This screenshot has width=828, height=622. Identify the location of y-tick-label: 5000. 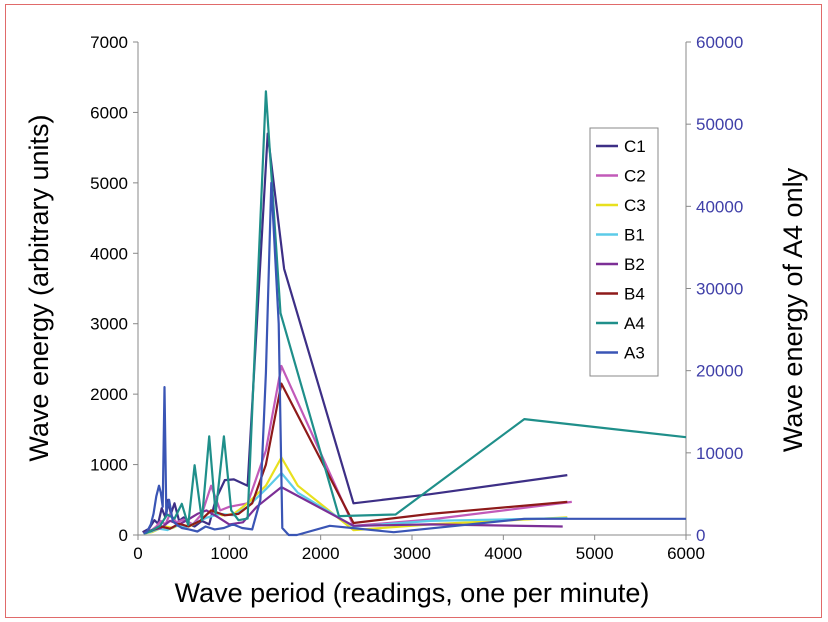
(109, 183).